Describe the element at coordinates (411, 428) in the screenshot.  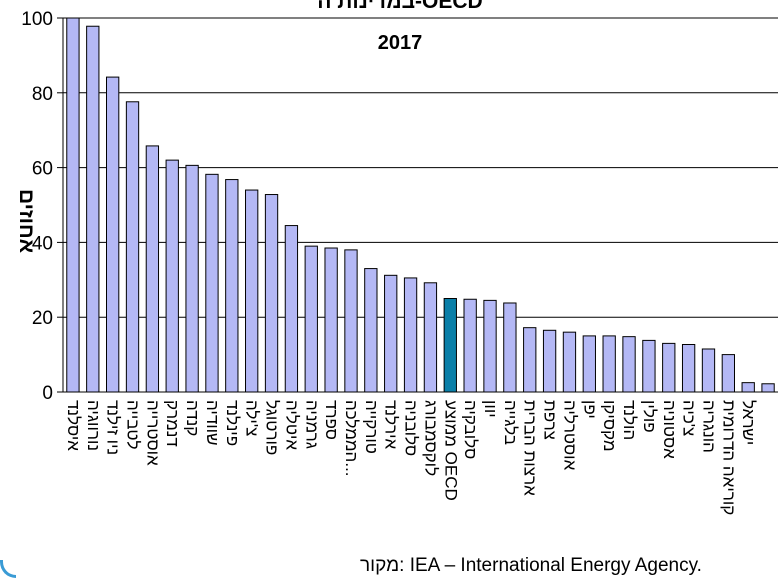
I see `x-tick-label: סלובניה` at that location.